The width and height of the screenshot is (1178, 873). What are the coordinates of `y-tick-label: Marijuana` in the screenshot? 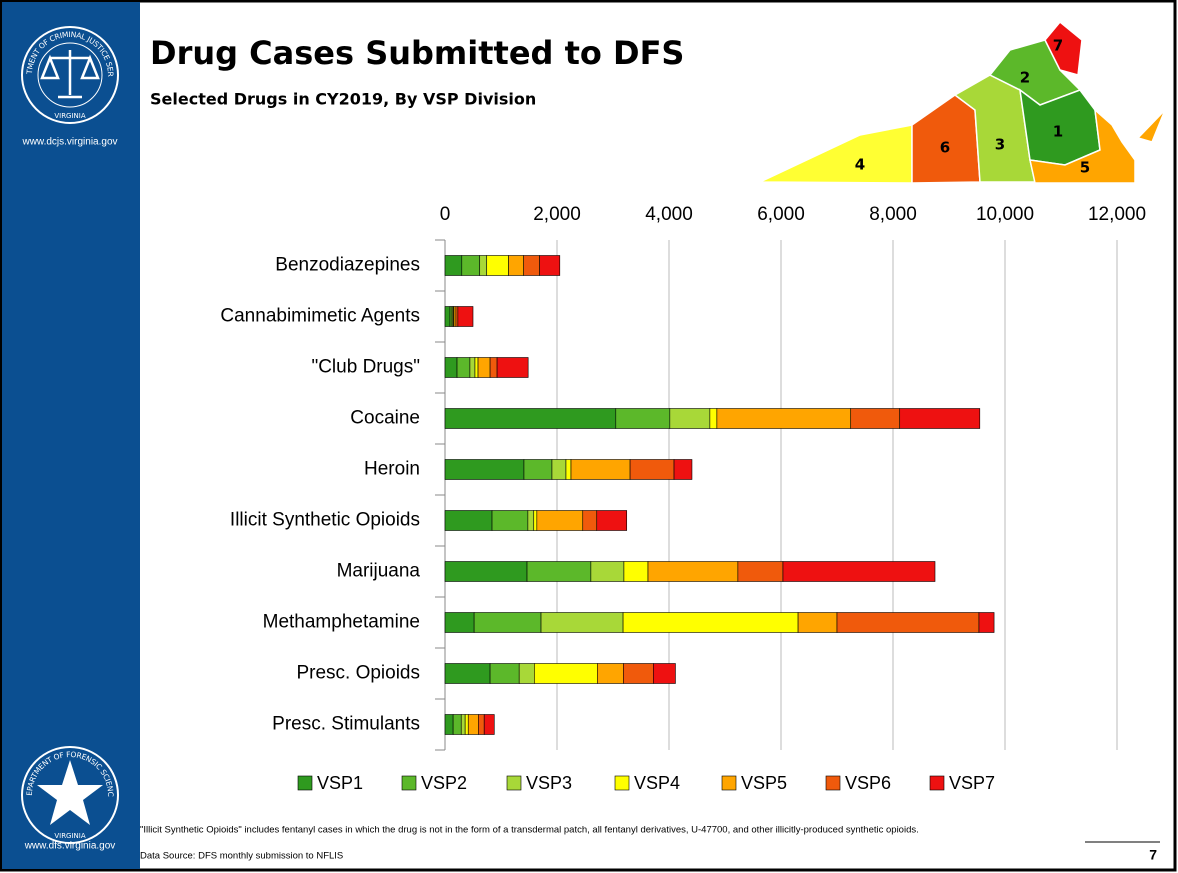 It's located at (379, 571).